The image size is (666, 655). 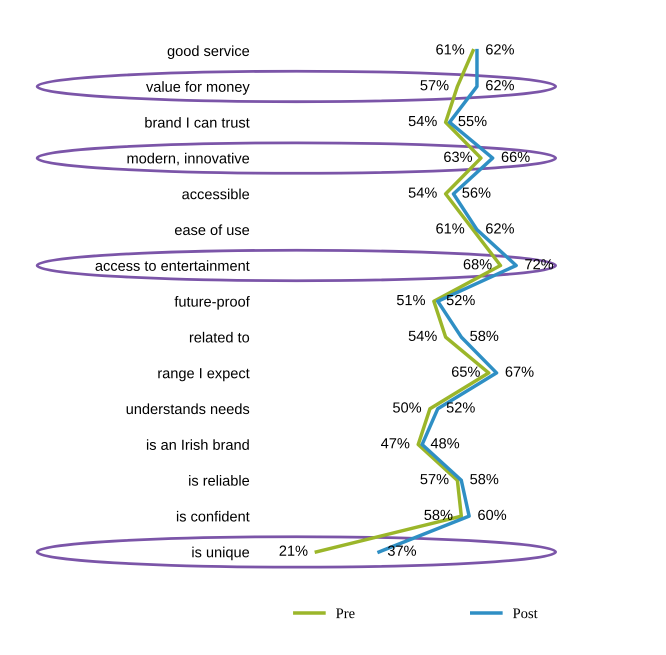 I want to click on data-label: 48%, so click(x=445, y=443).